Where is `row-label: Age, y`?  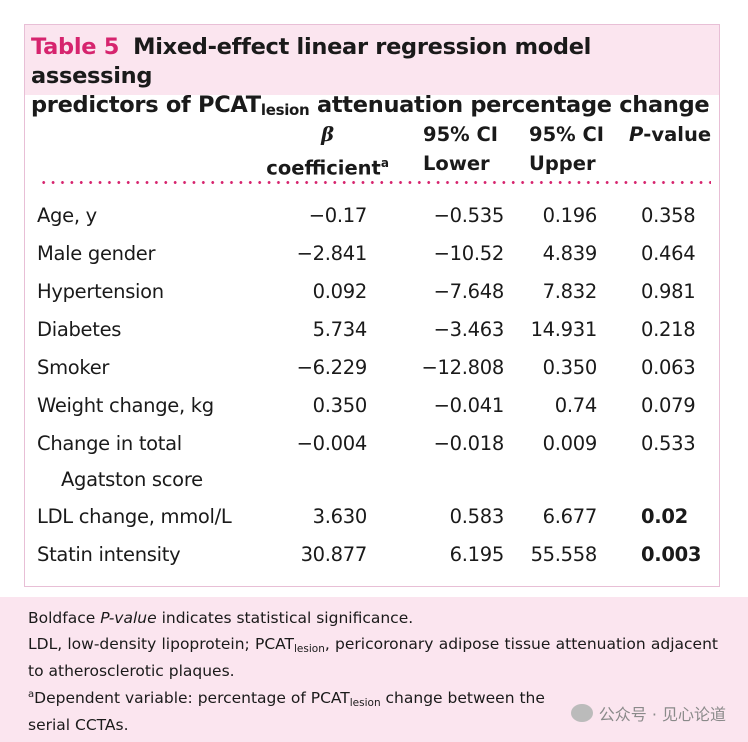
row-label: Age, y is located at coordinates (67, 215).